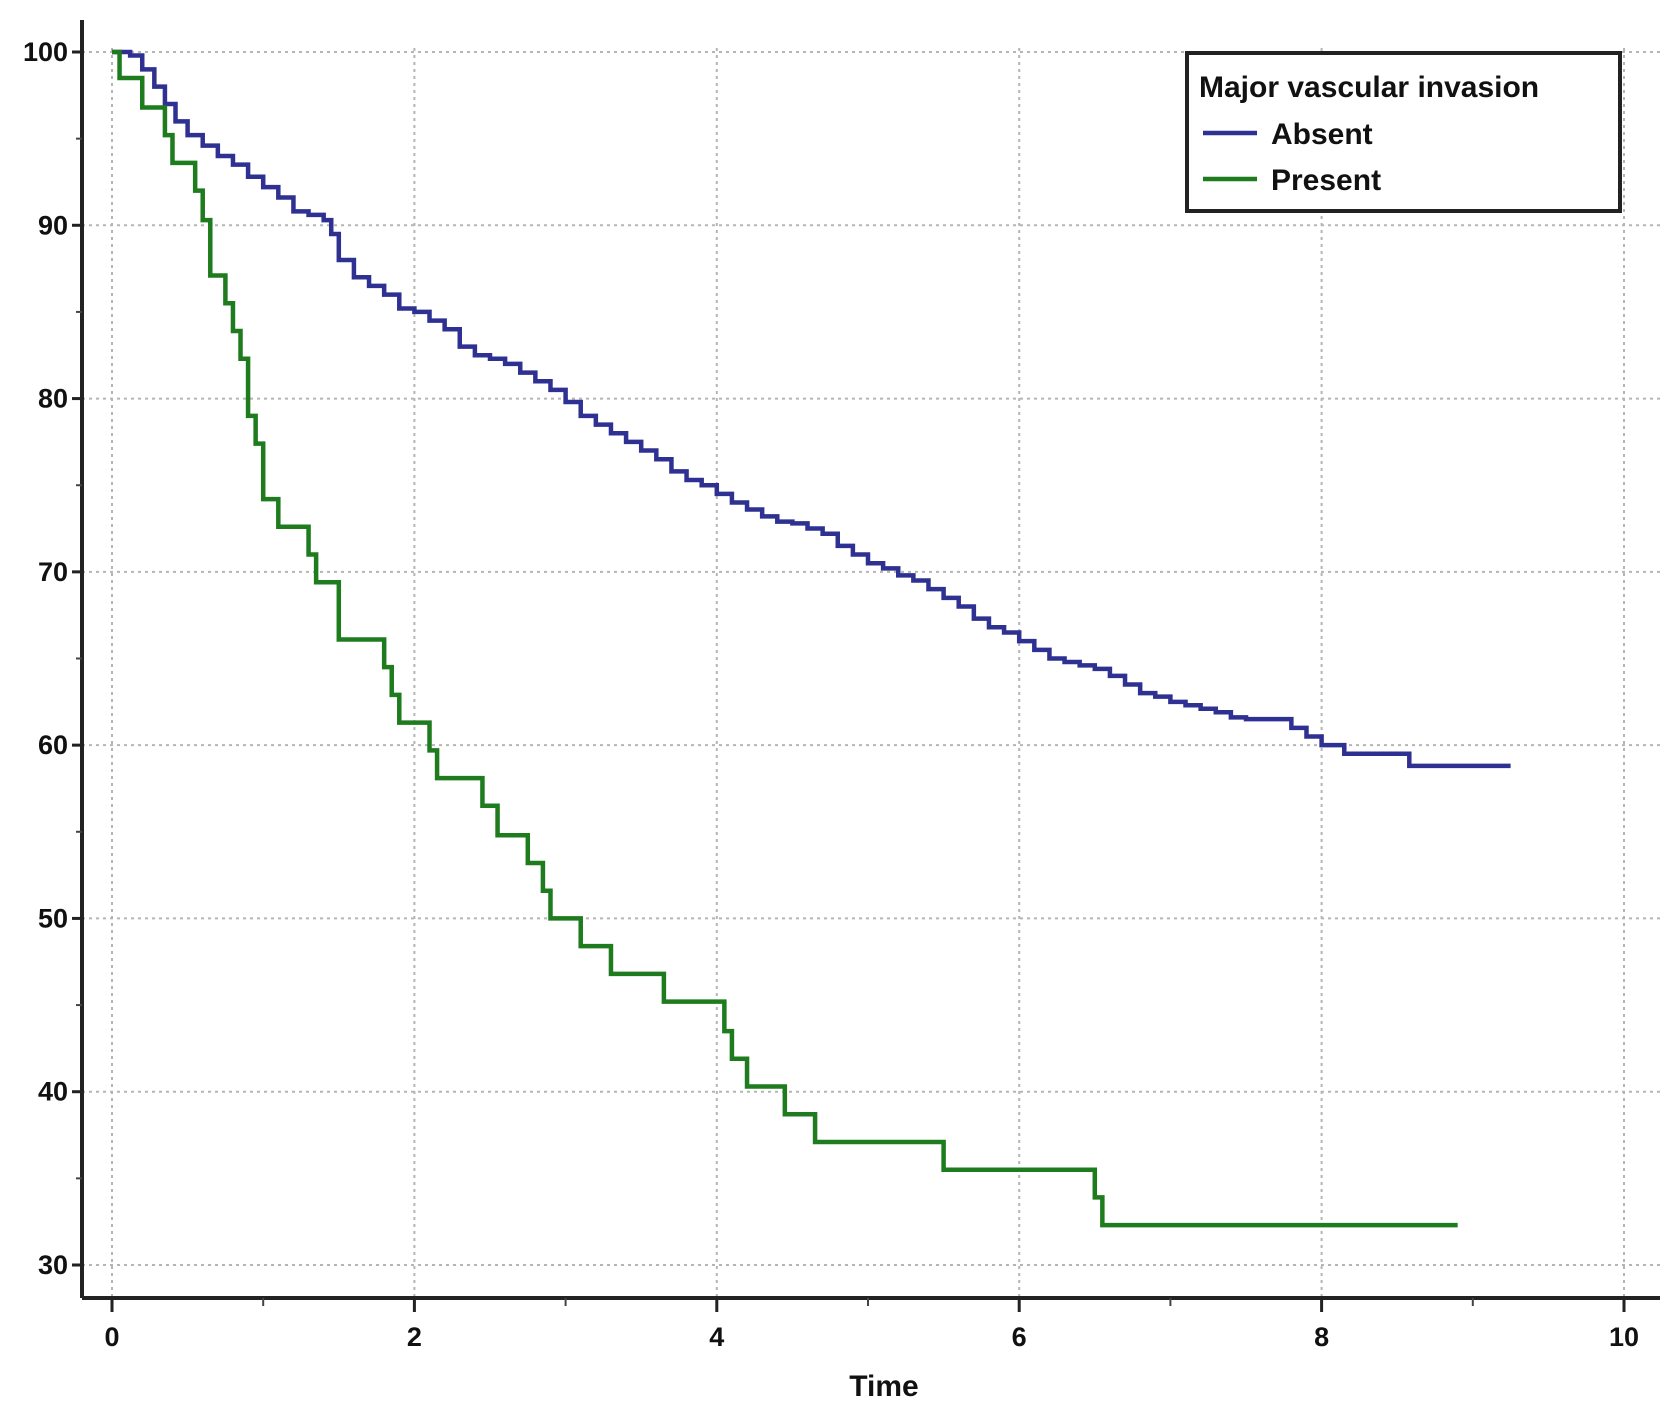 Image resolution: width=1664 pixels, height=1413 pixels. What do you see at coordinates (883, 1386) in the screenshot?
I see `x-axis-title: Time` at bounding box center [883, 1386].